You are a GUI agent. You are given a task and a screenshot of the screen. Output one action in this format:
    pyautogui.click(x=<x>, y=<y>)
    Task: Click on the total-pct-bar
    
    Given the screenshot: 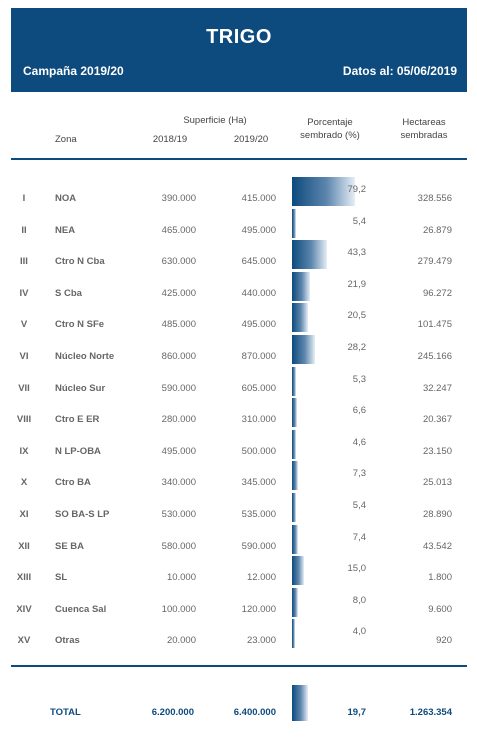 What is the action you would take?
    pyautogui.click(x=300, y=703)
    